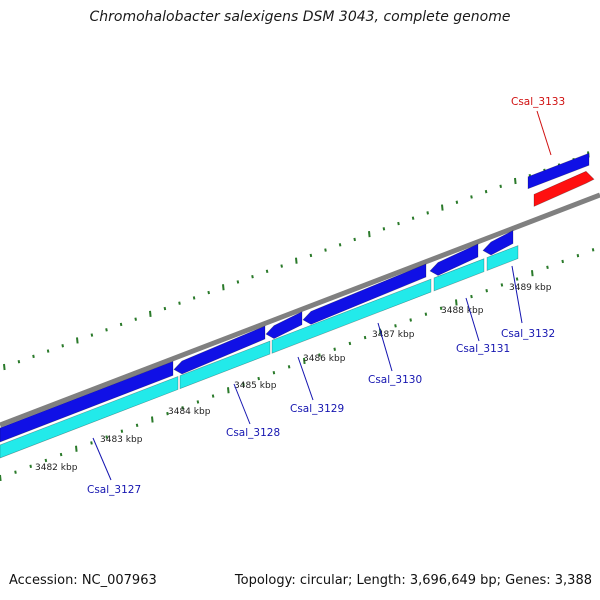  What do you see at coordinates (253, 433) in the screenshot?
I see `gene-label: Csal_3128` at bounding box center [253, 433].